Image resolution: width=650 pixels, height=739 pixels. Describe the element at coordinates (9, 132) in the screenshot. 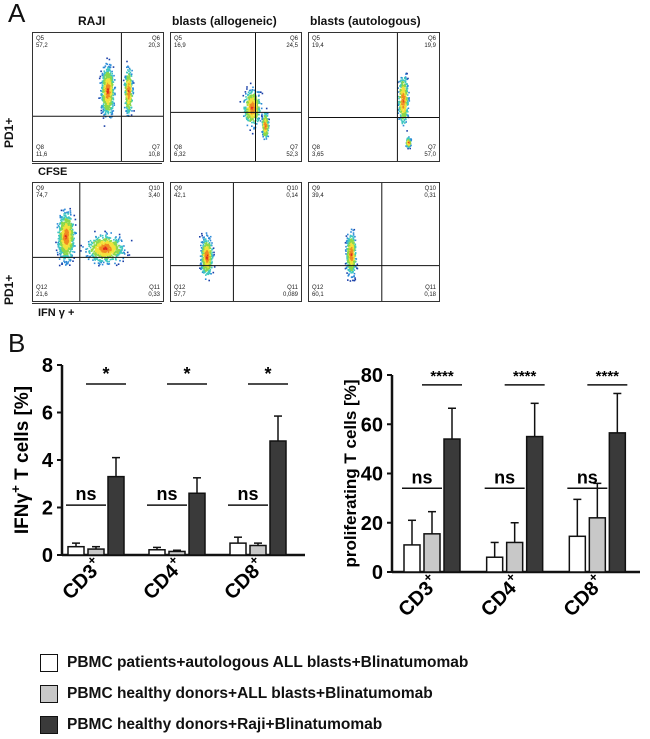

I see `row-label-pd1-top: PD1+` at that location.